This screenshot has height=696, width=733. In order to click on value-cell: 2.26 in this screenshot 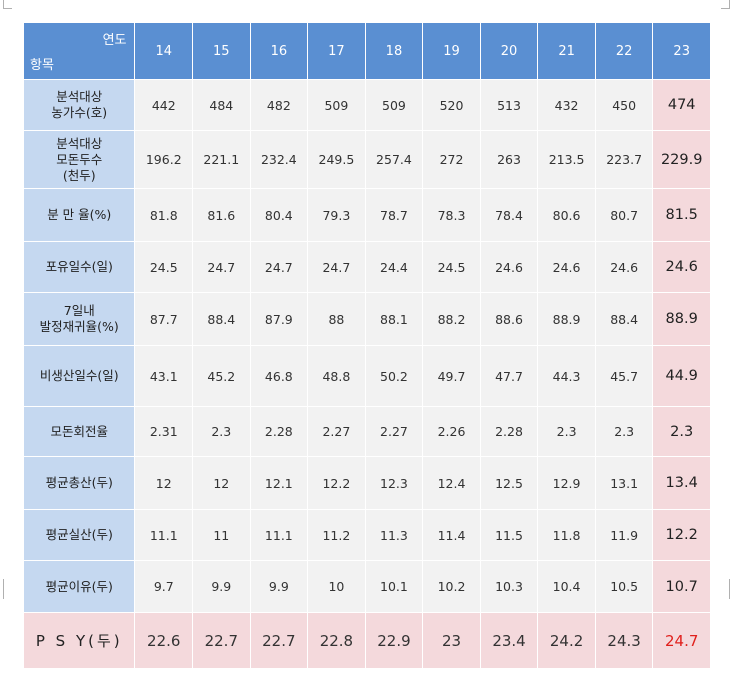, I will do `click(451, 431)`.